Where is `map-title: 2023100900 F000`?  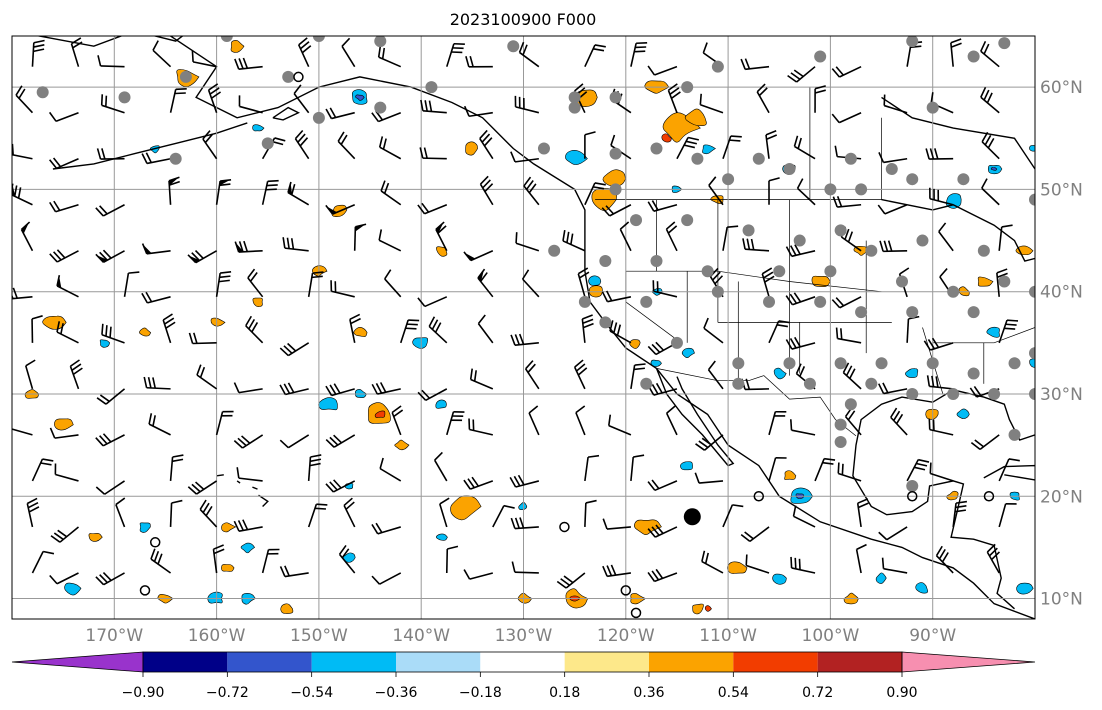 map-title: 2023100900 F000 is located at coordinates (523, 19).